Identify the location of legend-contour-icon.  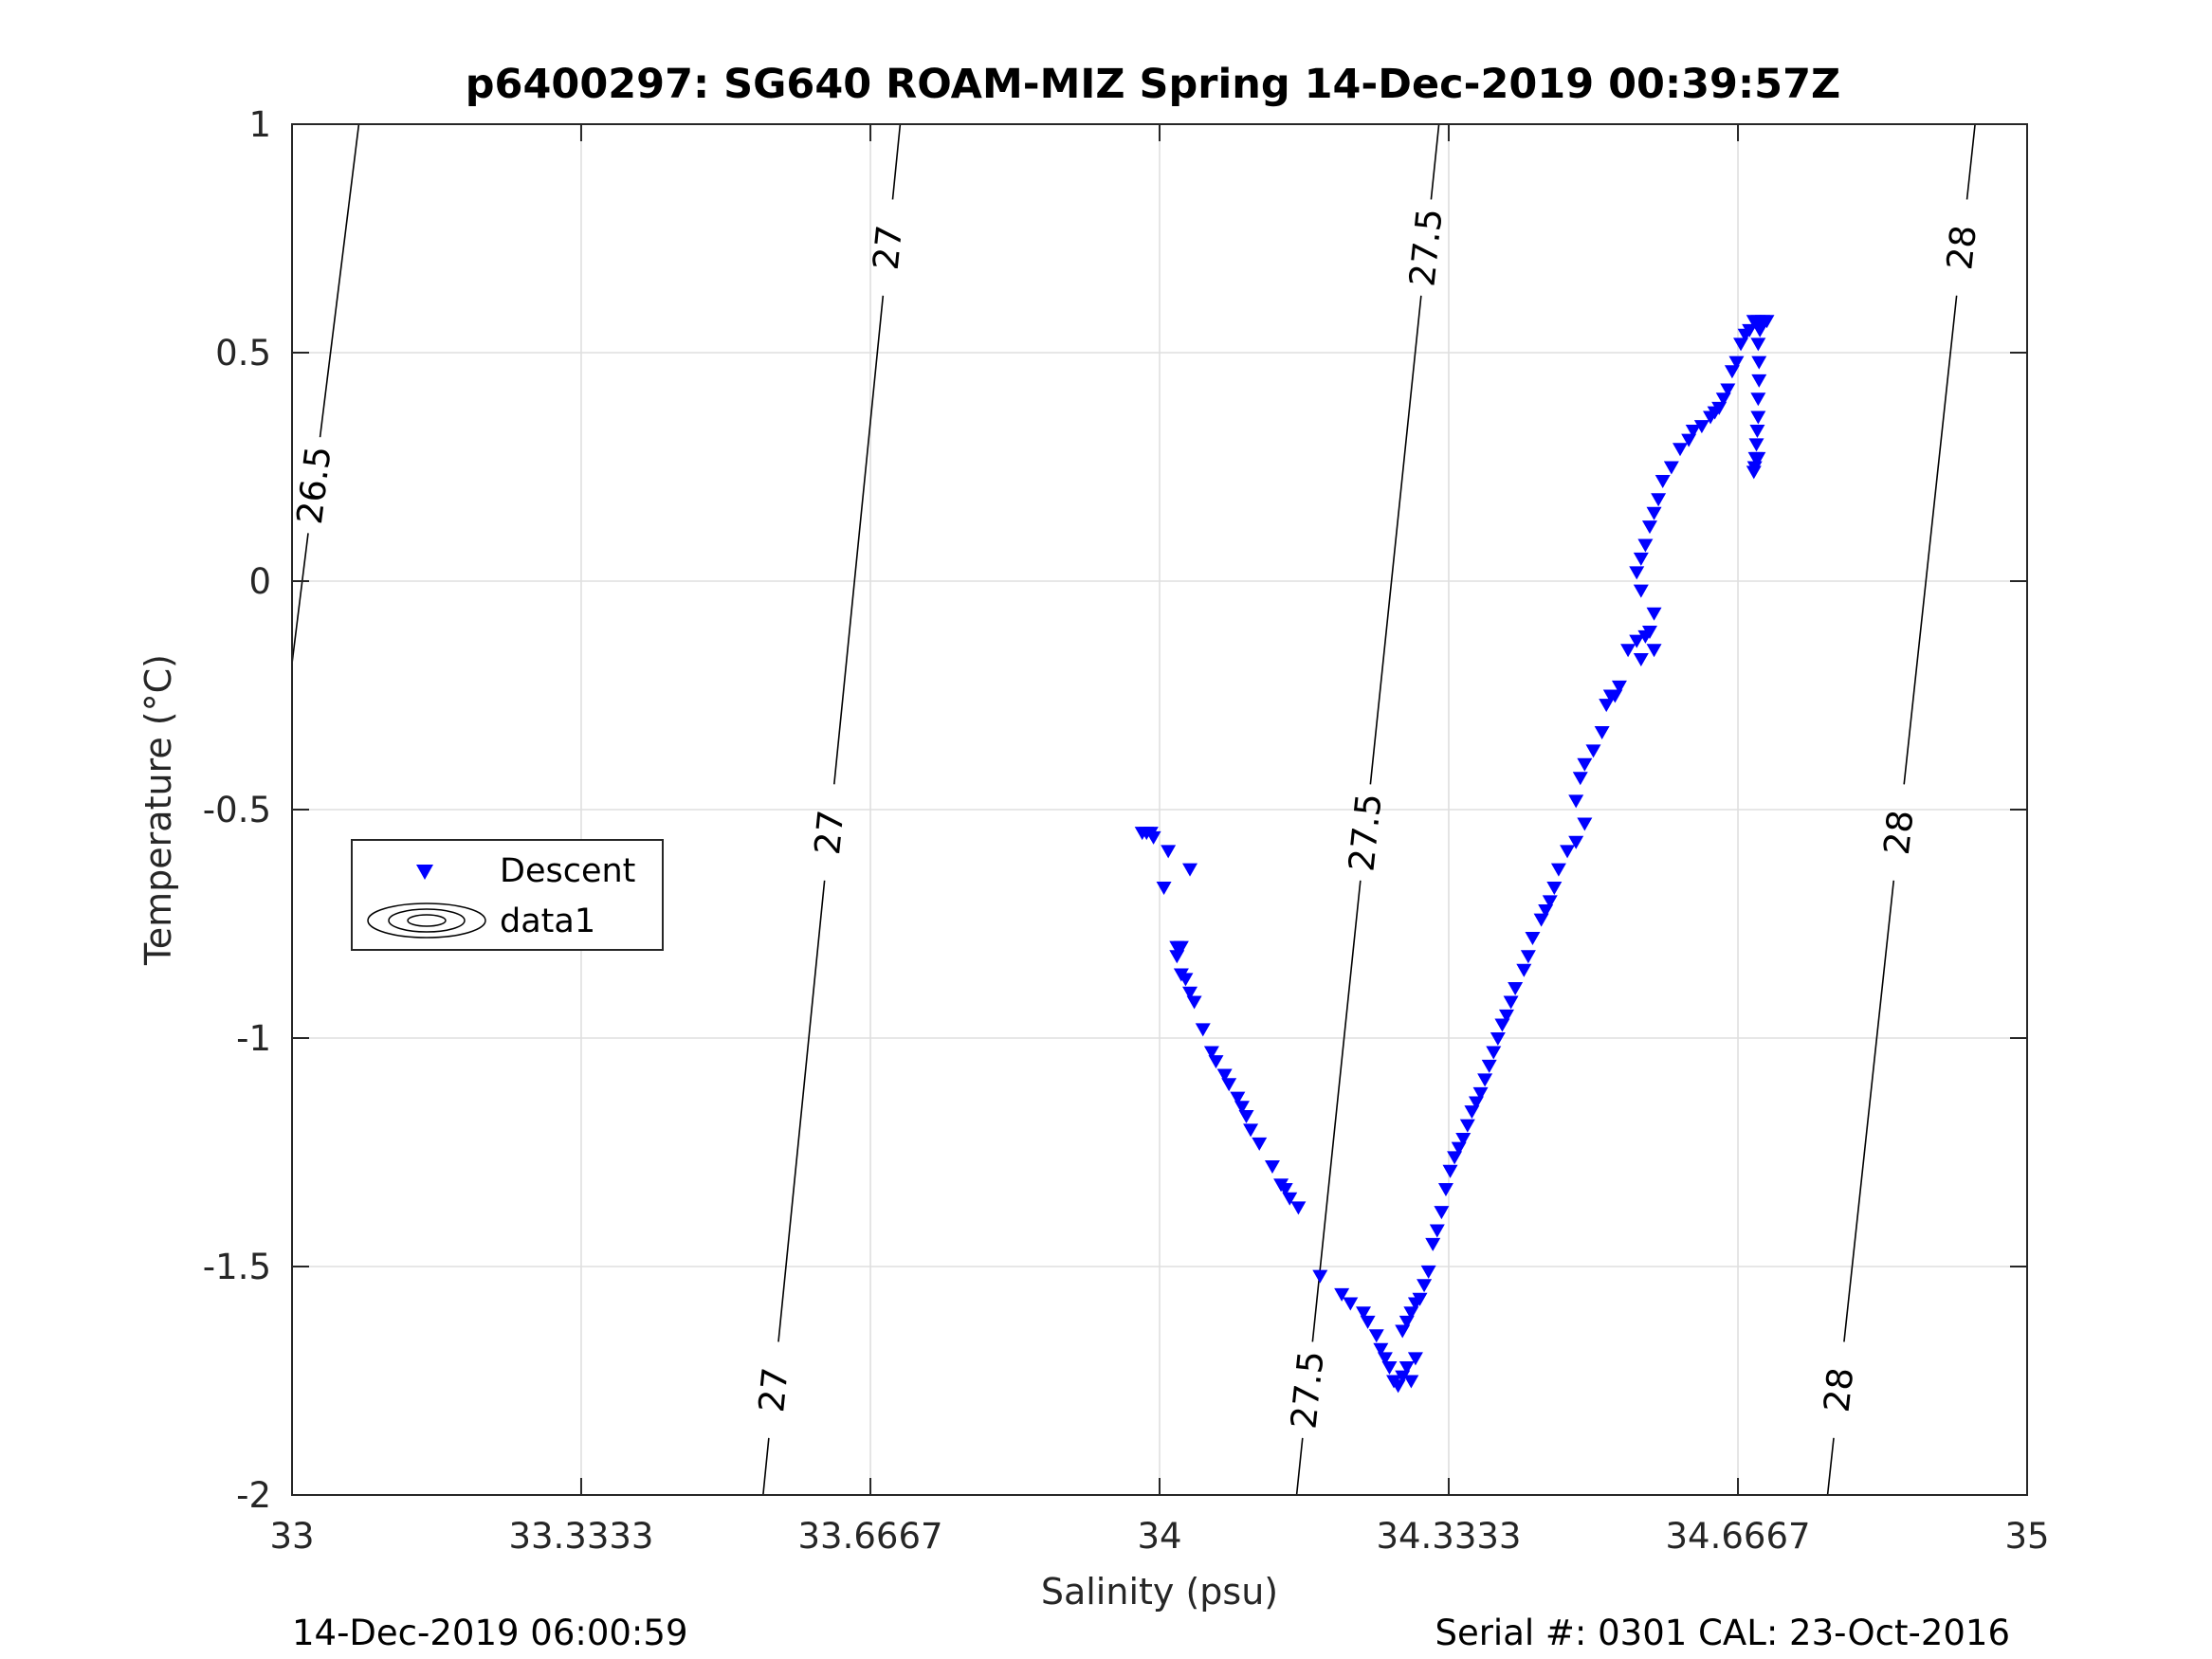
(426, 920).